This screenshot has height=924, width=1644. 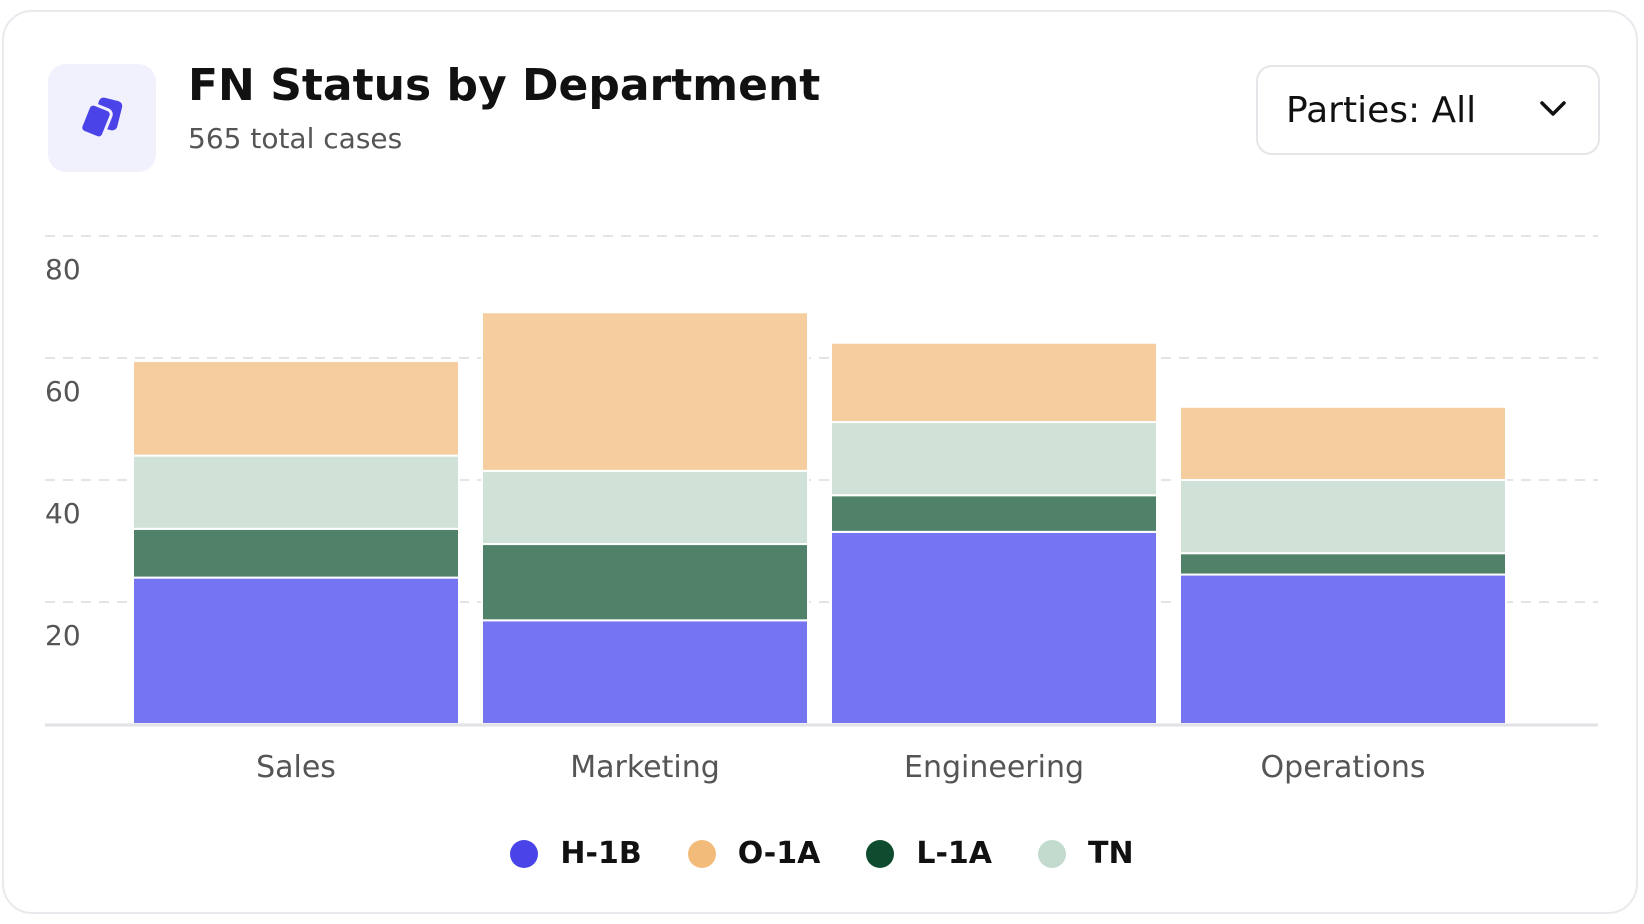 What do you see at coordinates (994, 382) in the screenshot?
I see `bar-segment-o-1a-engineering` at bounding box center [994, 382].